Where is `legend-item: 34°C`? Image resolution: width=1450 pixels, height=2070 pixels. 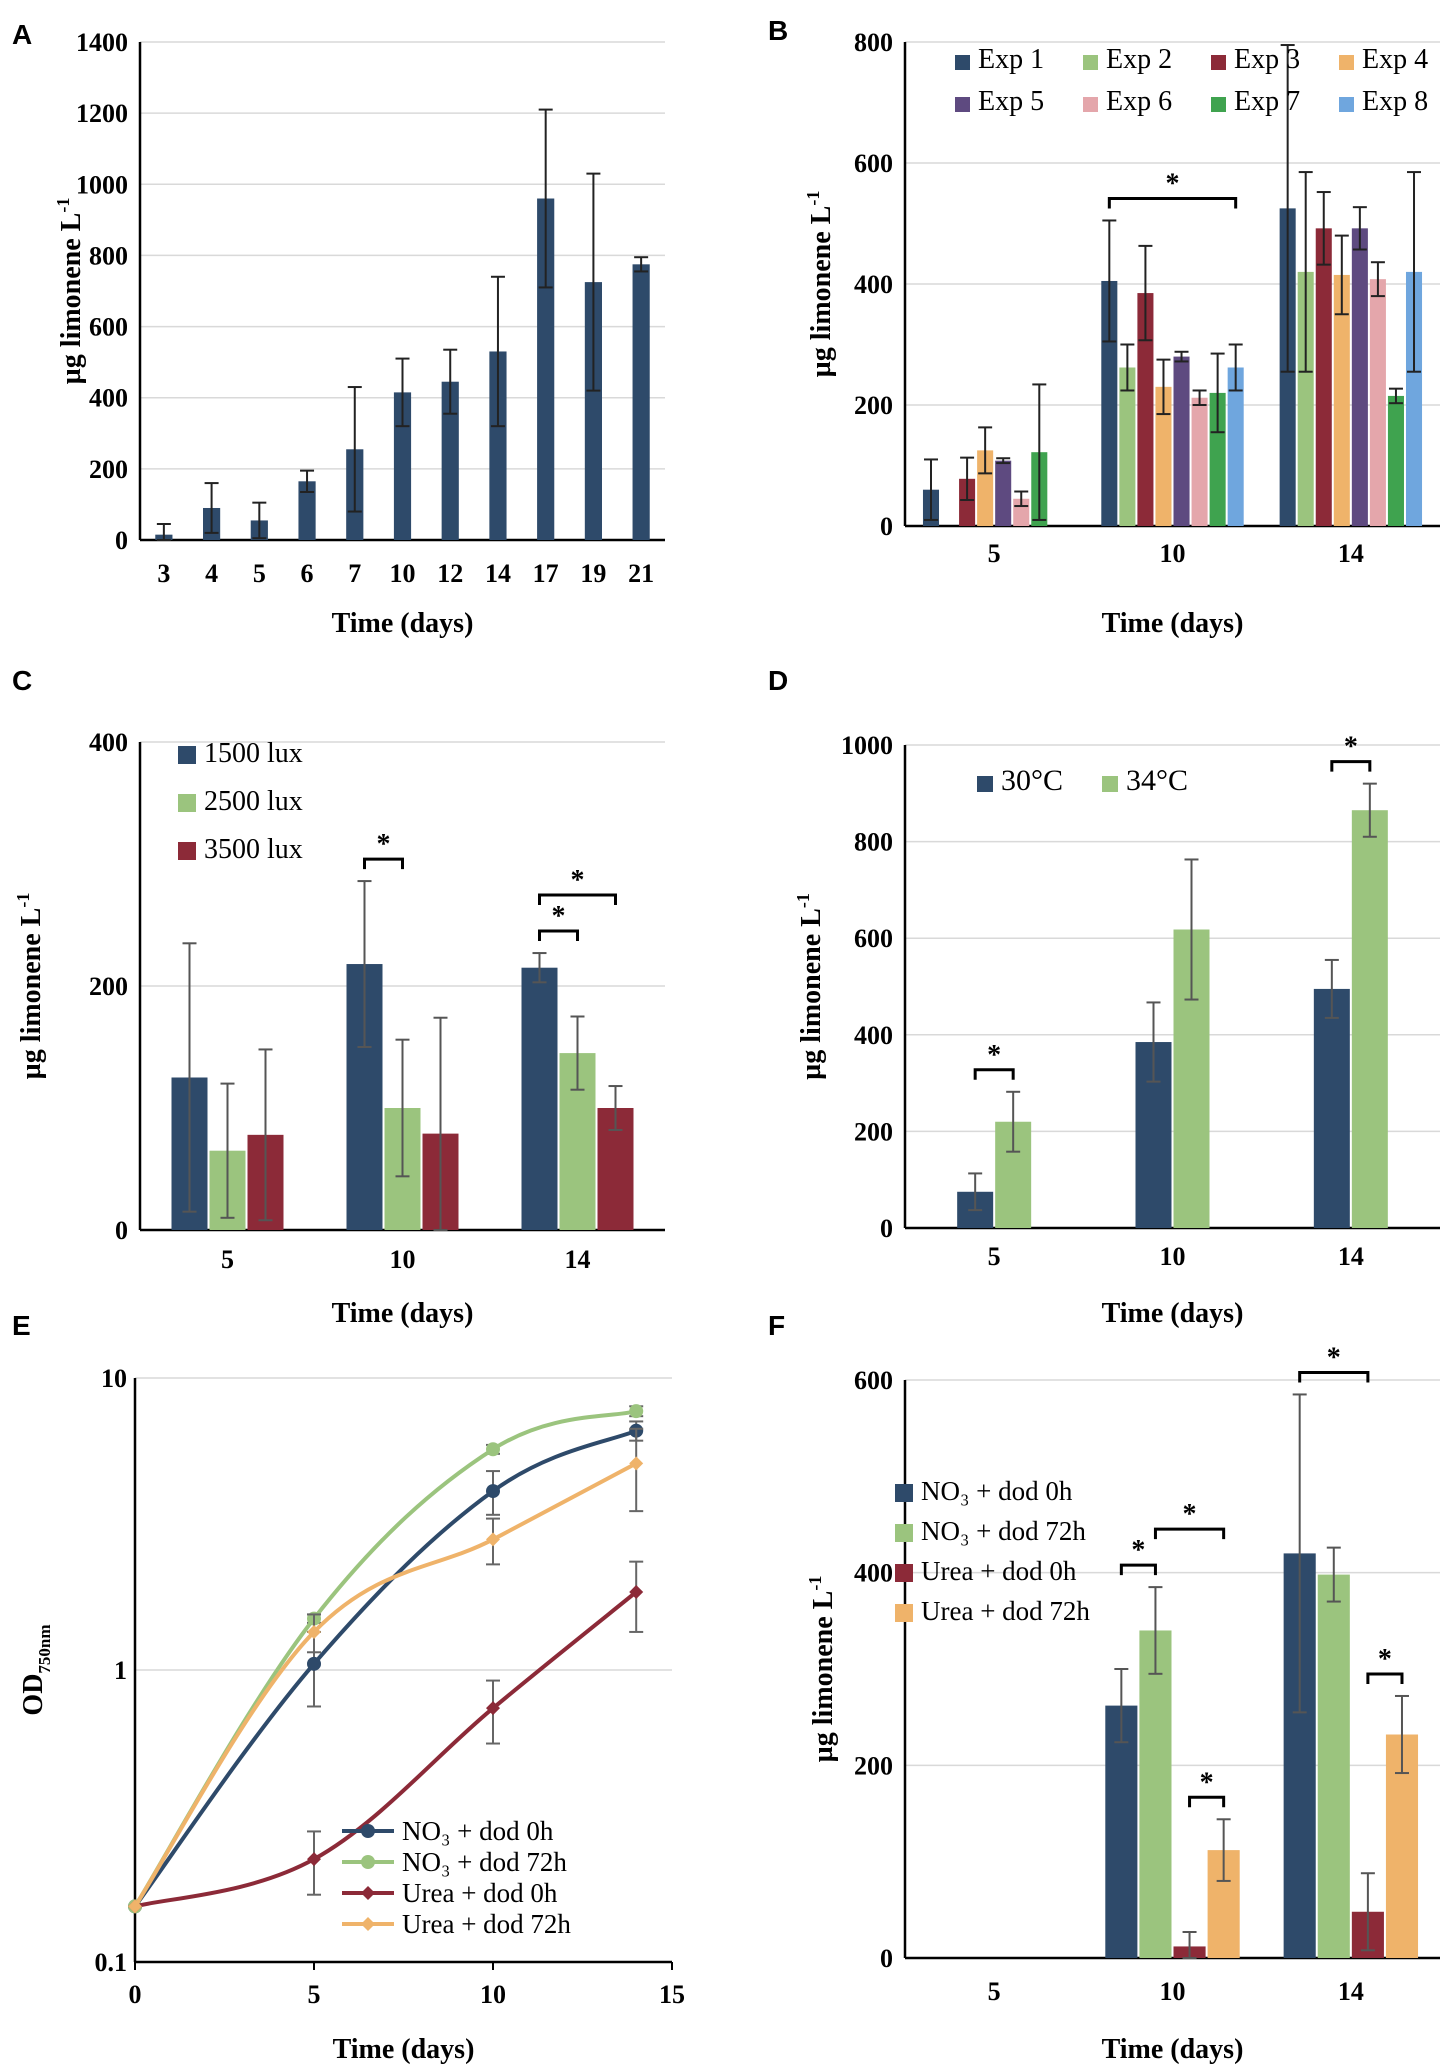 legend-item: 34°C is located at coordinates (1145, 780).